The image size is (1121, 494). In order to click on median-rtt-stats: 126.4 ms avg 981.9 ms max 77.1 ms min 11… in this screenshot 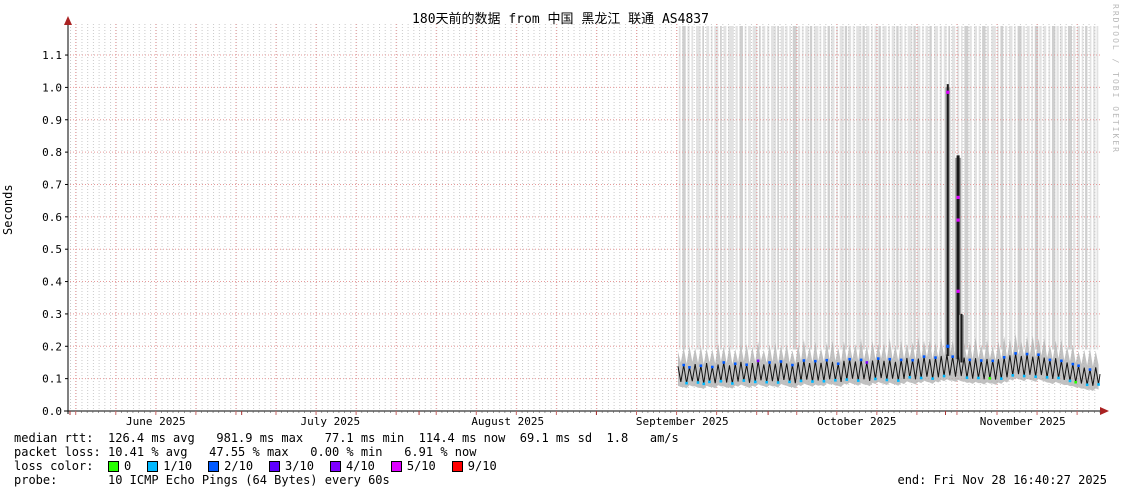, I will do `click(393, 438)`.